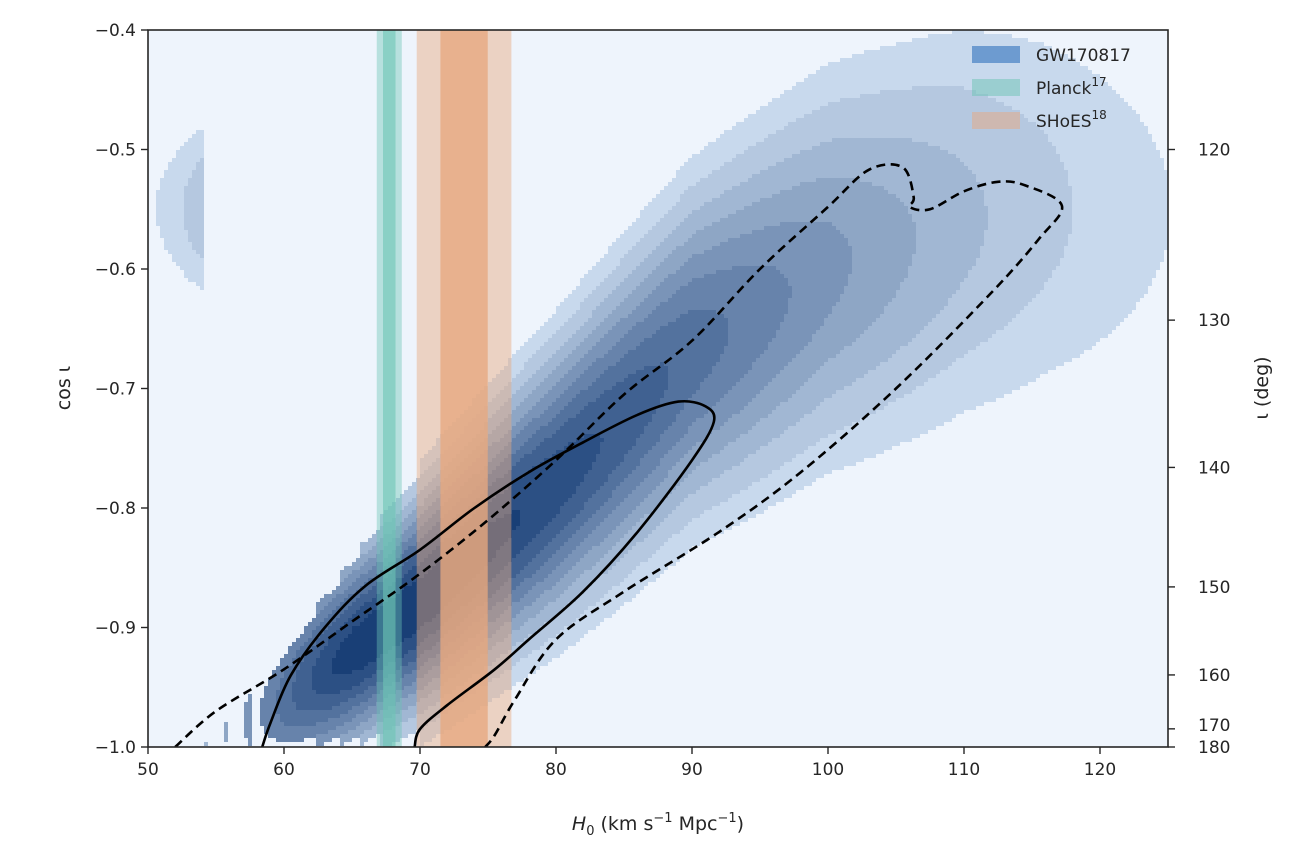 This screenshot has width=1294, height=851. Describe the element at coordinates (658, 825) in the screenshot. I see `x-axis-label: H0 (km s−1 Mpc−1)` at that location.